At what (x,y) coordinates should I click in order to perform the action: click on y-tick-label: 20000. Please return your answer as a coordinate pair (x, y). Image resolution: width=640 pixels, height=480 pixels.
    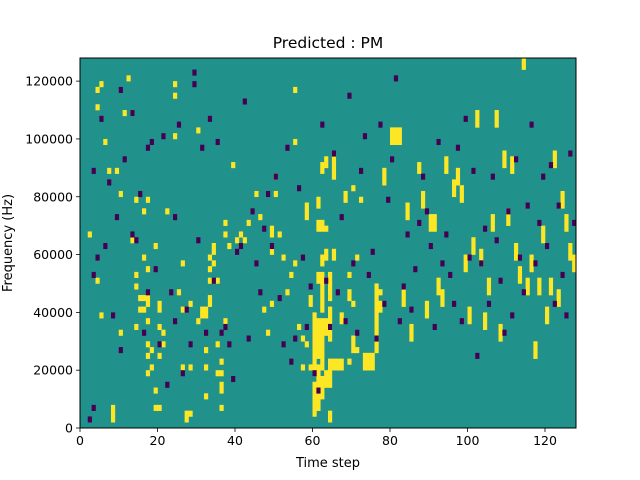
    Looking at the image, I should click on (53, 370).